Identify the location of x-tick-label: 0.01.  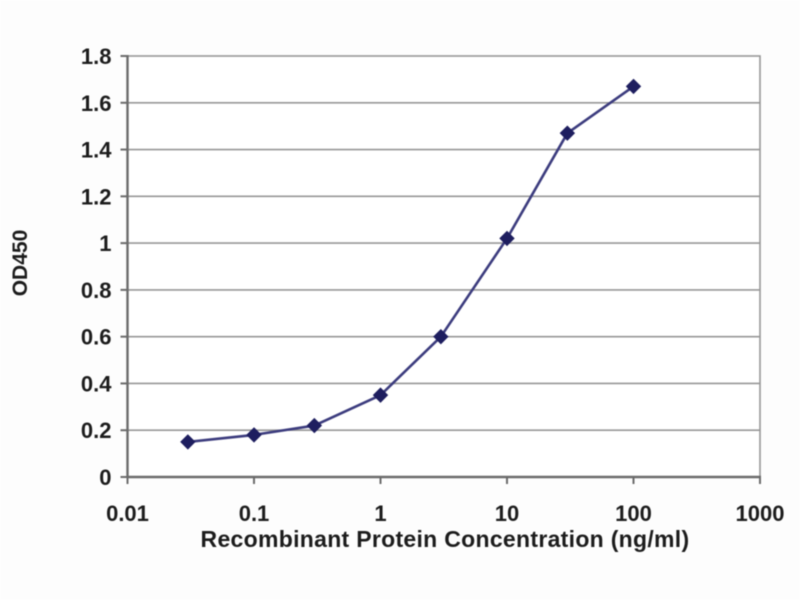
(127, 513).